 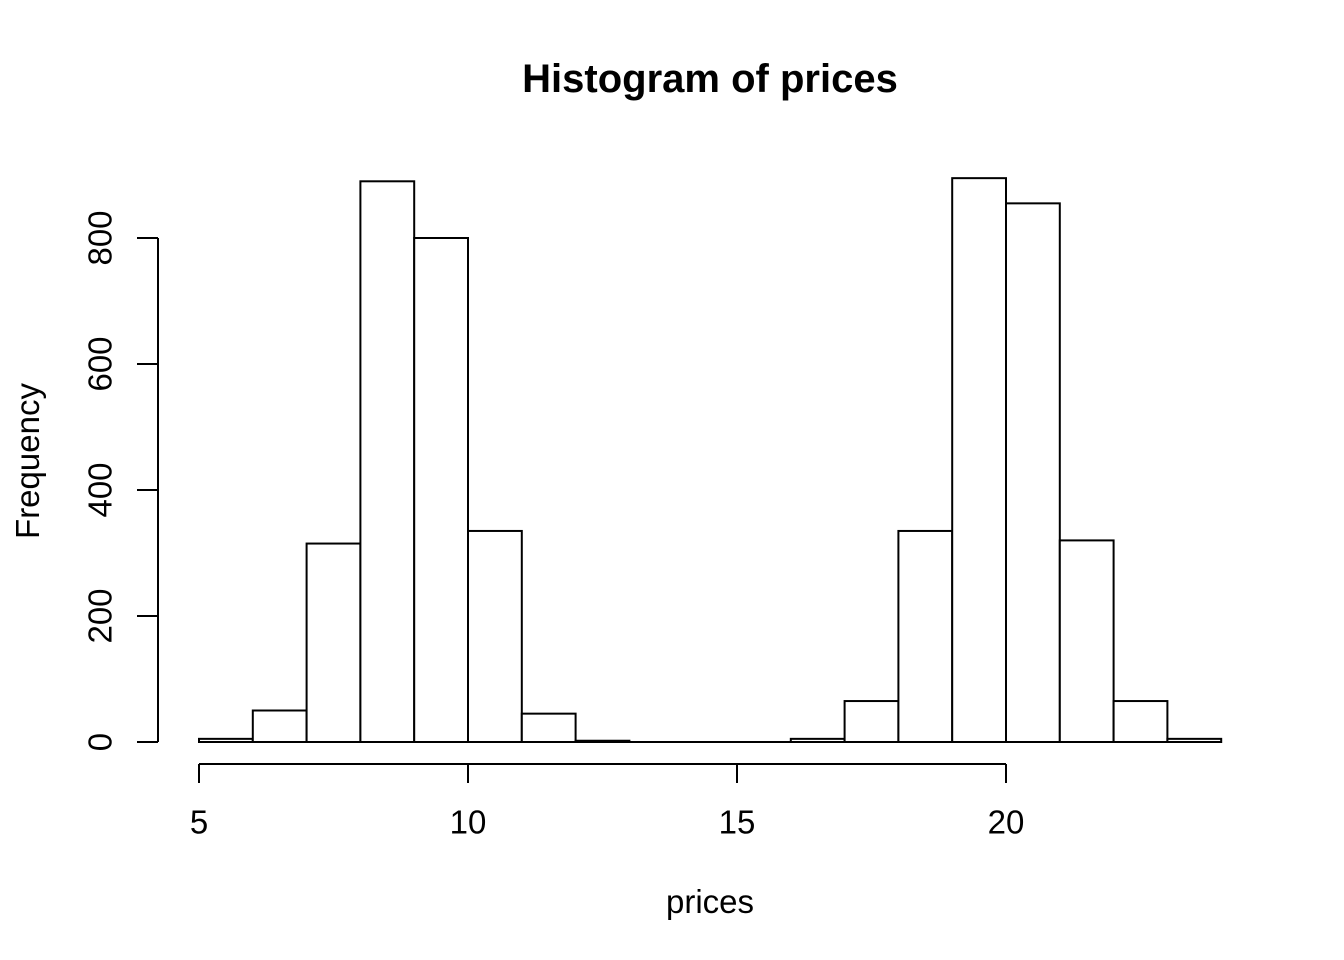 I want to click on chart-title: Histogram of prices, so click(x=710, y=79).